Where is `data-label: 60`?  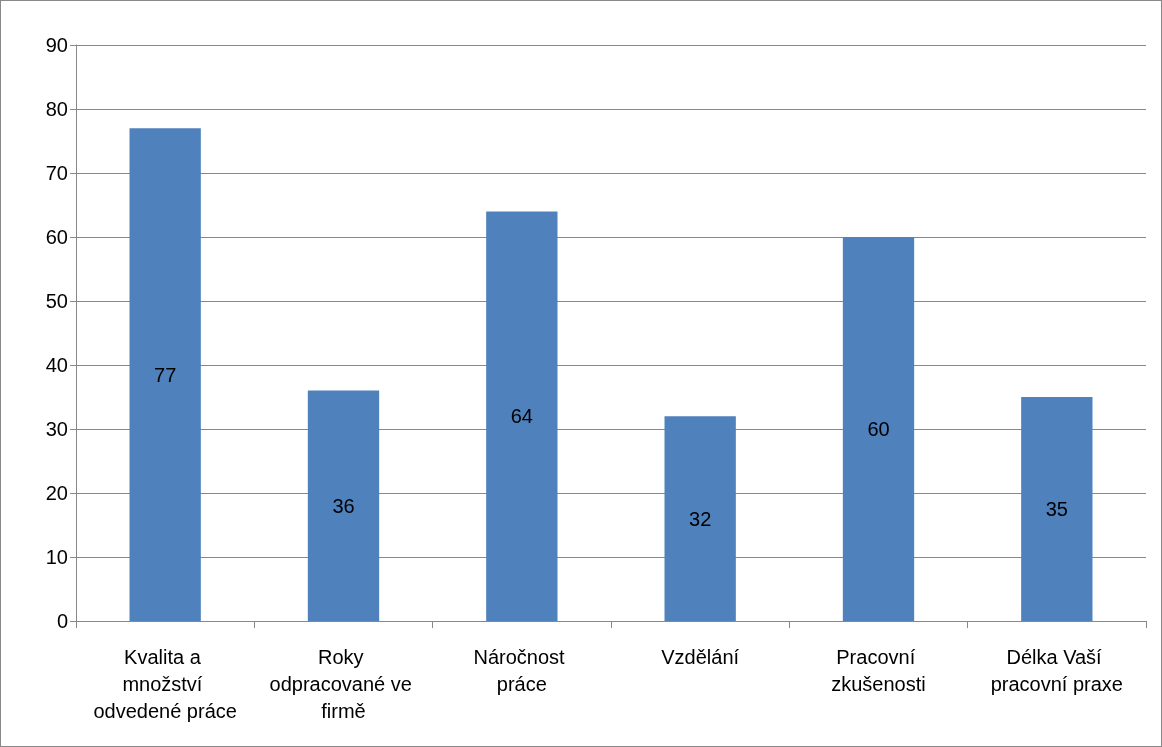
data-label: 60 is located at coordinates (878, 429).